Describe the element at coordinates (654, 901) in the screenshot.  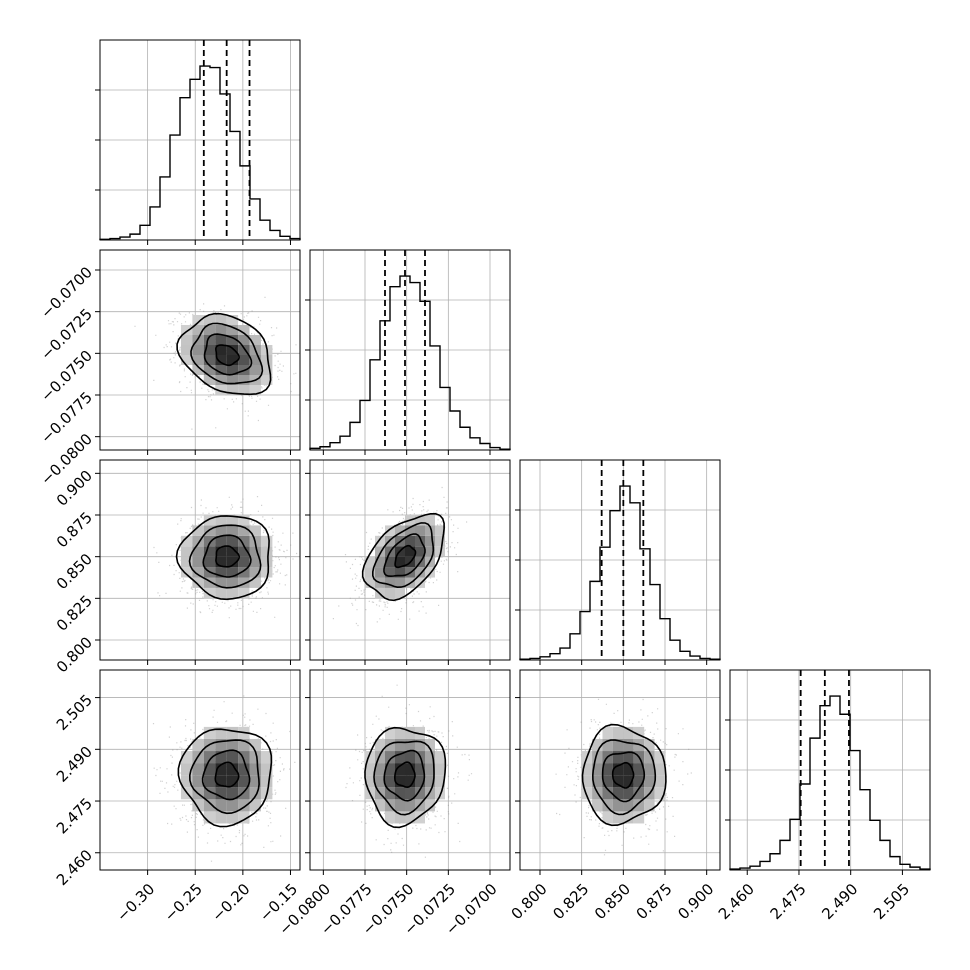
I see `x-tick-label: 0.875` at that location.